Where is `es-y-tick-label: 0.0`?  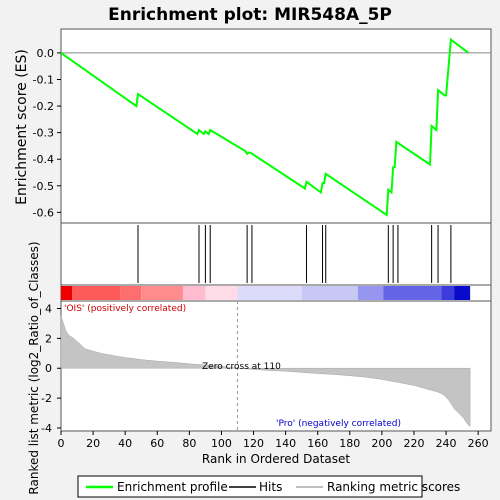
es-y-tick-label: 0.0 is located at coordinates (46, 53).